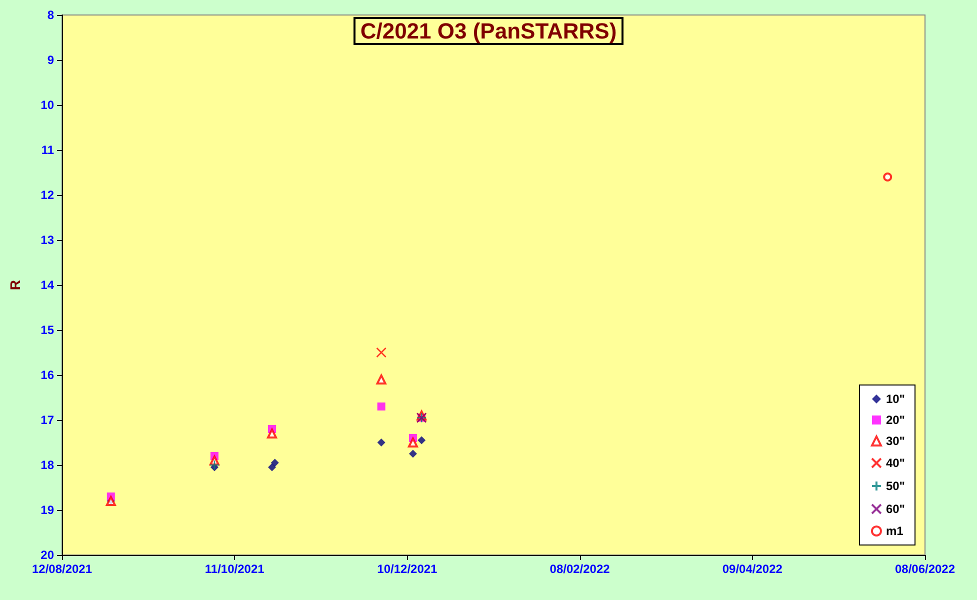 This screenshot has width=977, height=600. Describe the element at coordinates (896, 420) in the screenshot. I see `legend-label: 20"` at that location.